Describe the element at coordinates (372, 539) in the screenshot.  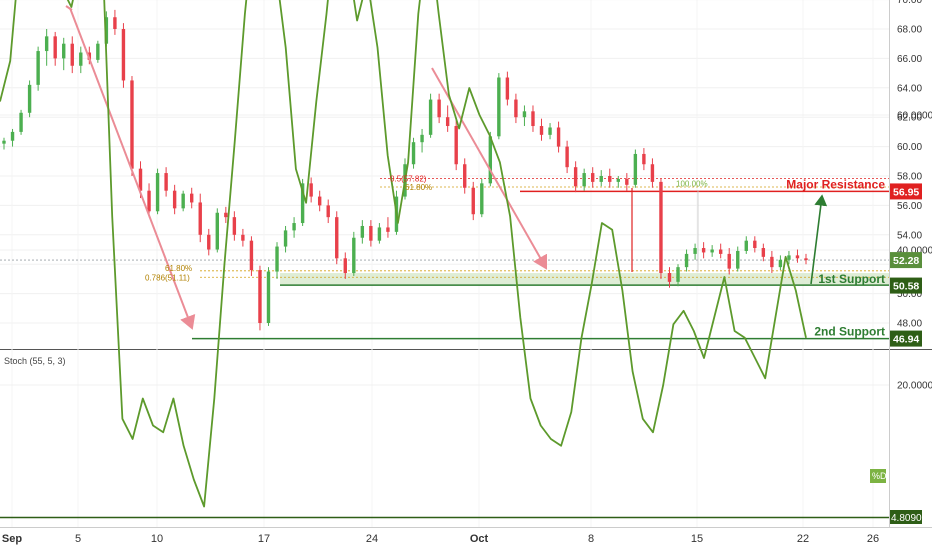
I see `time-tick-label: 24` at that location.